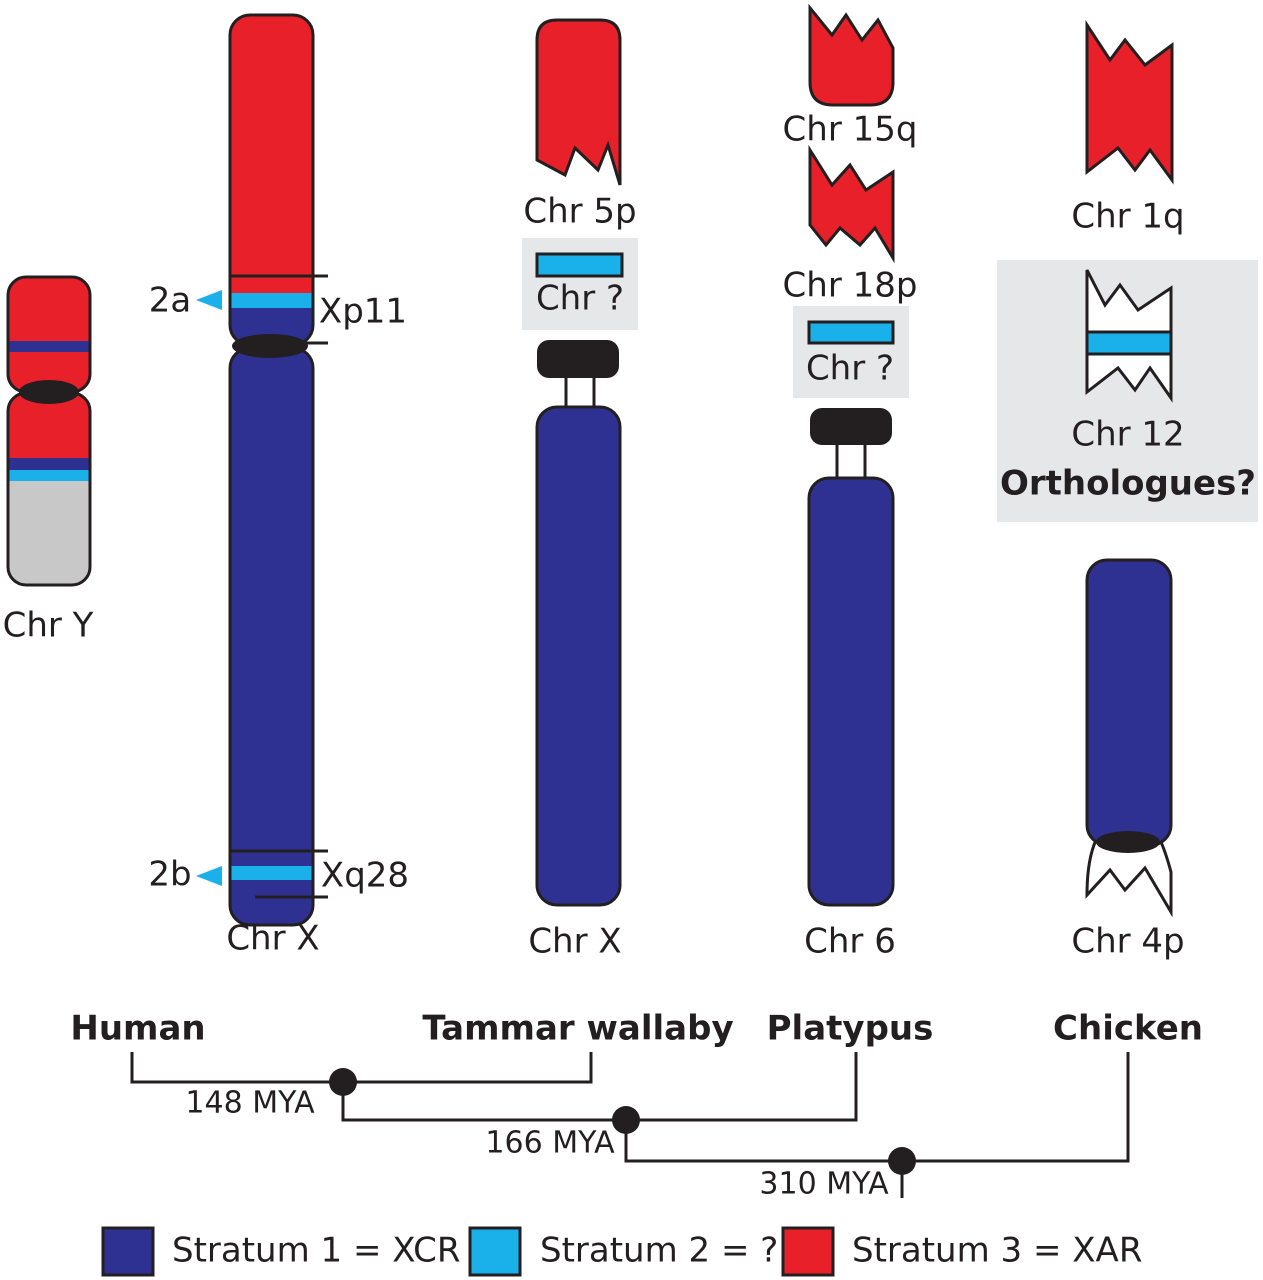 This screenshot has width=1263, height=1280. Describe the element at coordinates (316, 1251) in the screenshot. I see `legend-label: Stratum 1 = XCR` at that location.